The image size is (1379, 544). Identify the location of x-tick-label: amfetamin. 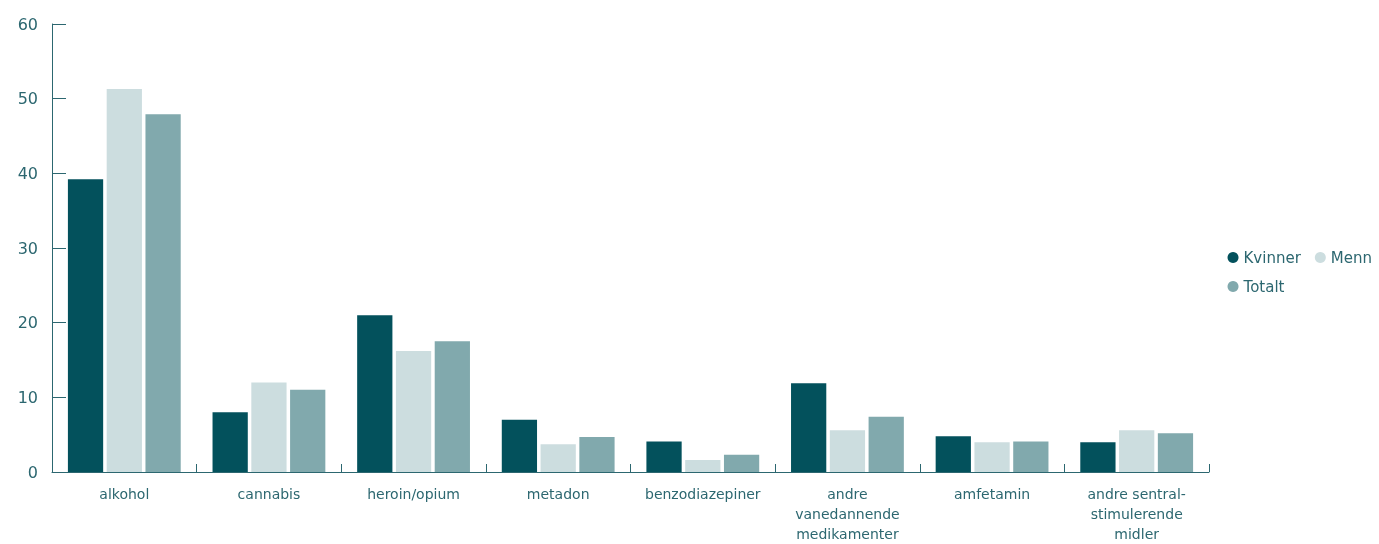
(992, 494).